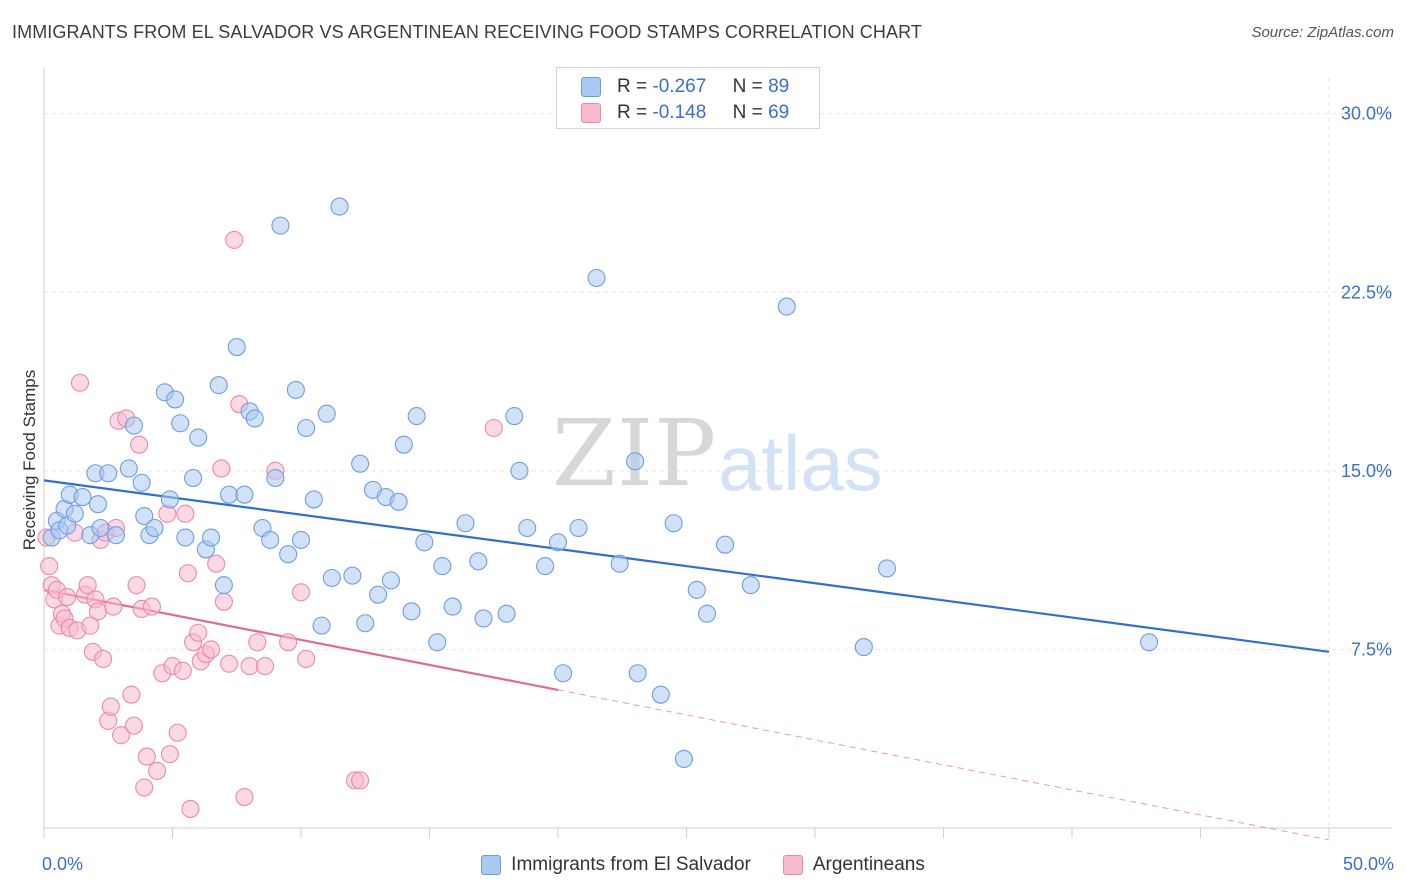 The height and width of the screenshot is (892, 1406). I want to click on legend-item-argentinean: Argentineans, so click(853, 865).